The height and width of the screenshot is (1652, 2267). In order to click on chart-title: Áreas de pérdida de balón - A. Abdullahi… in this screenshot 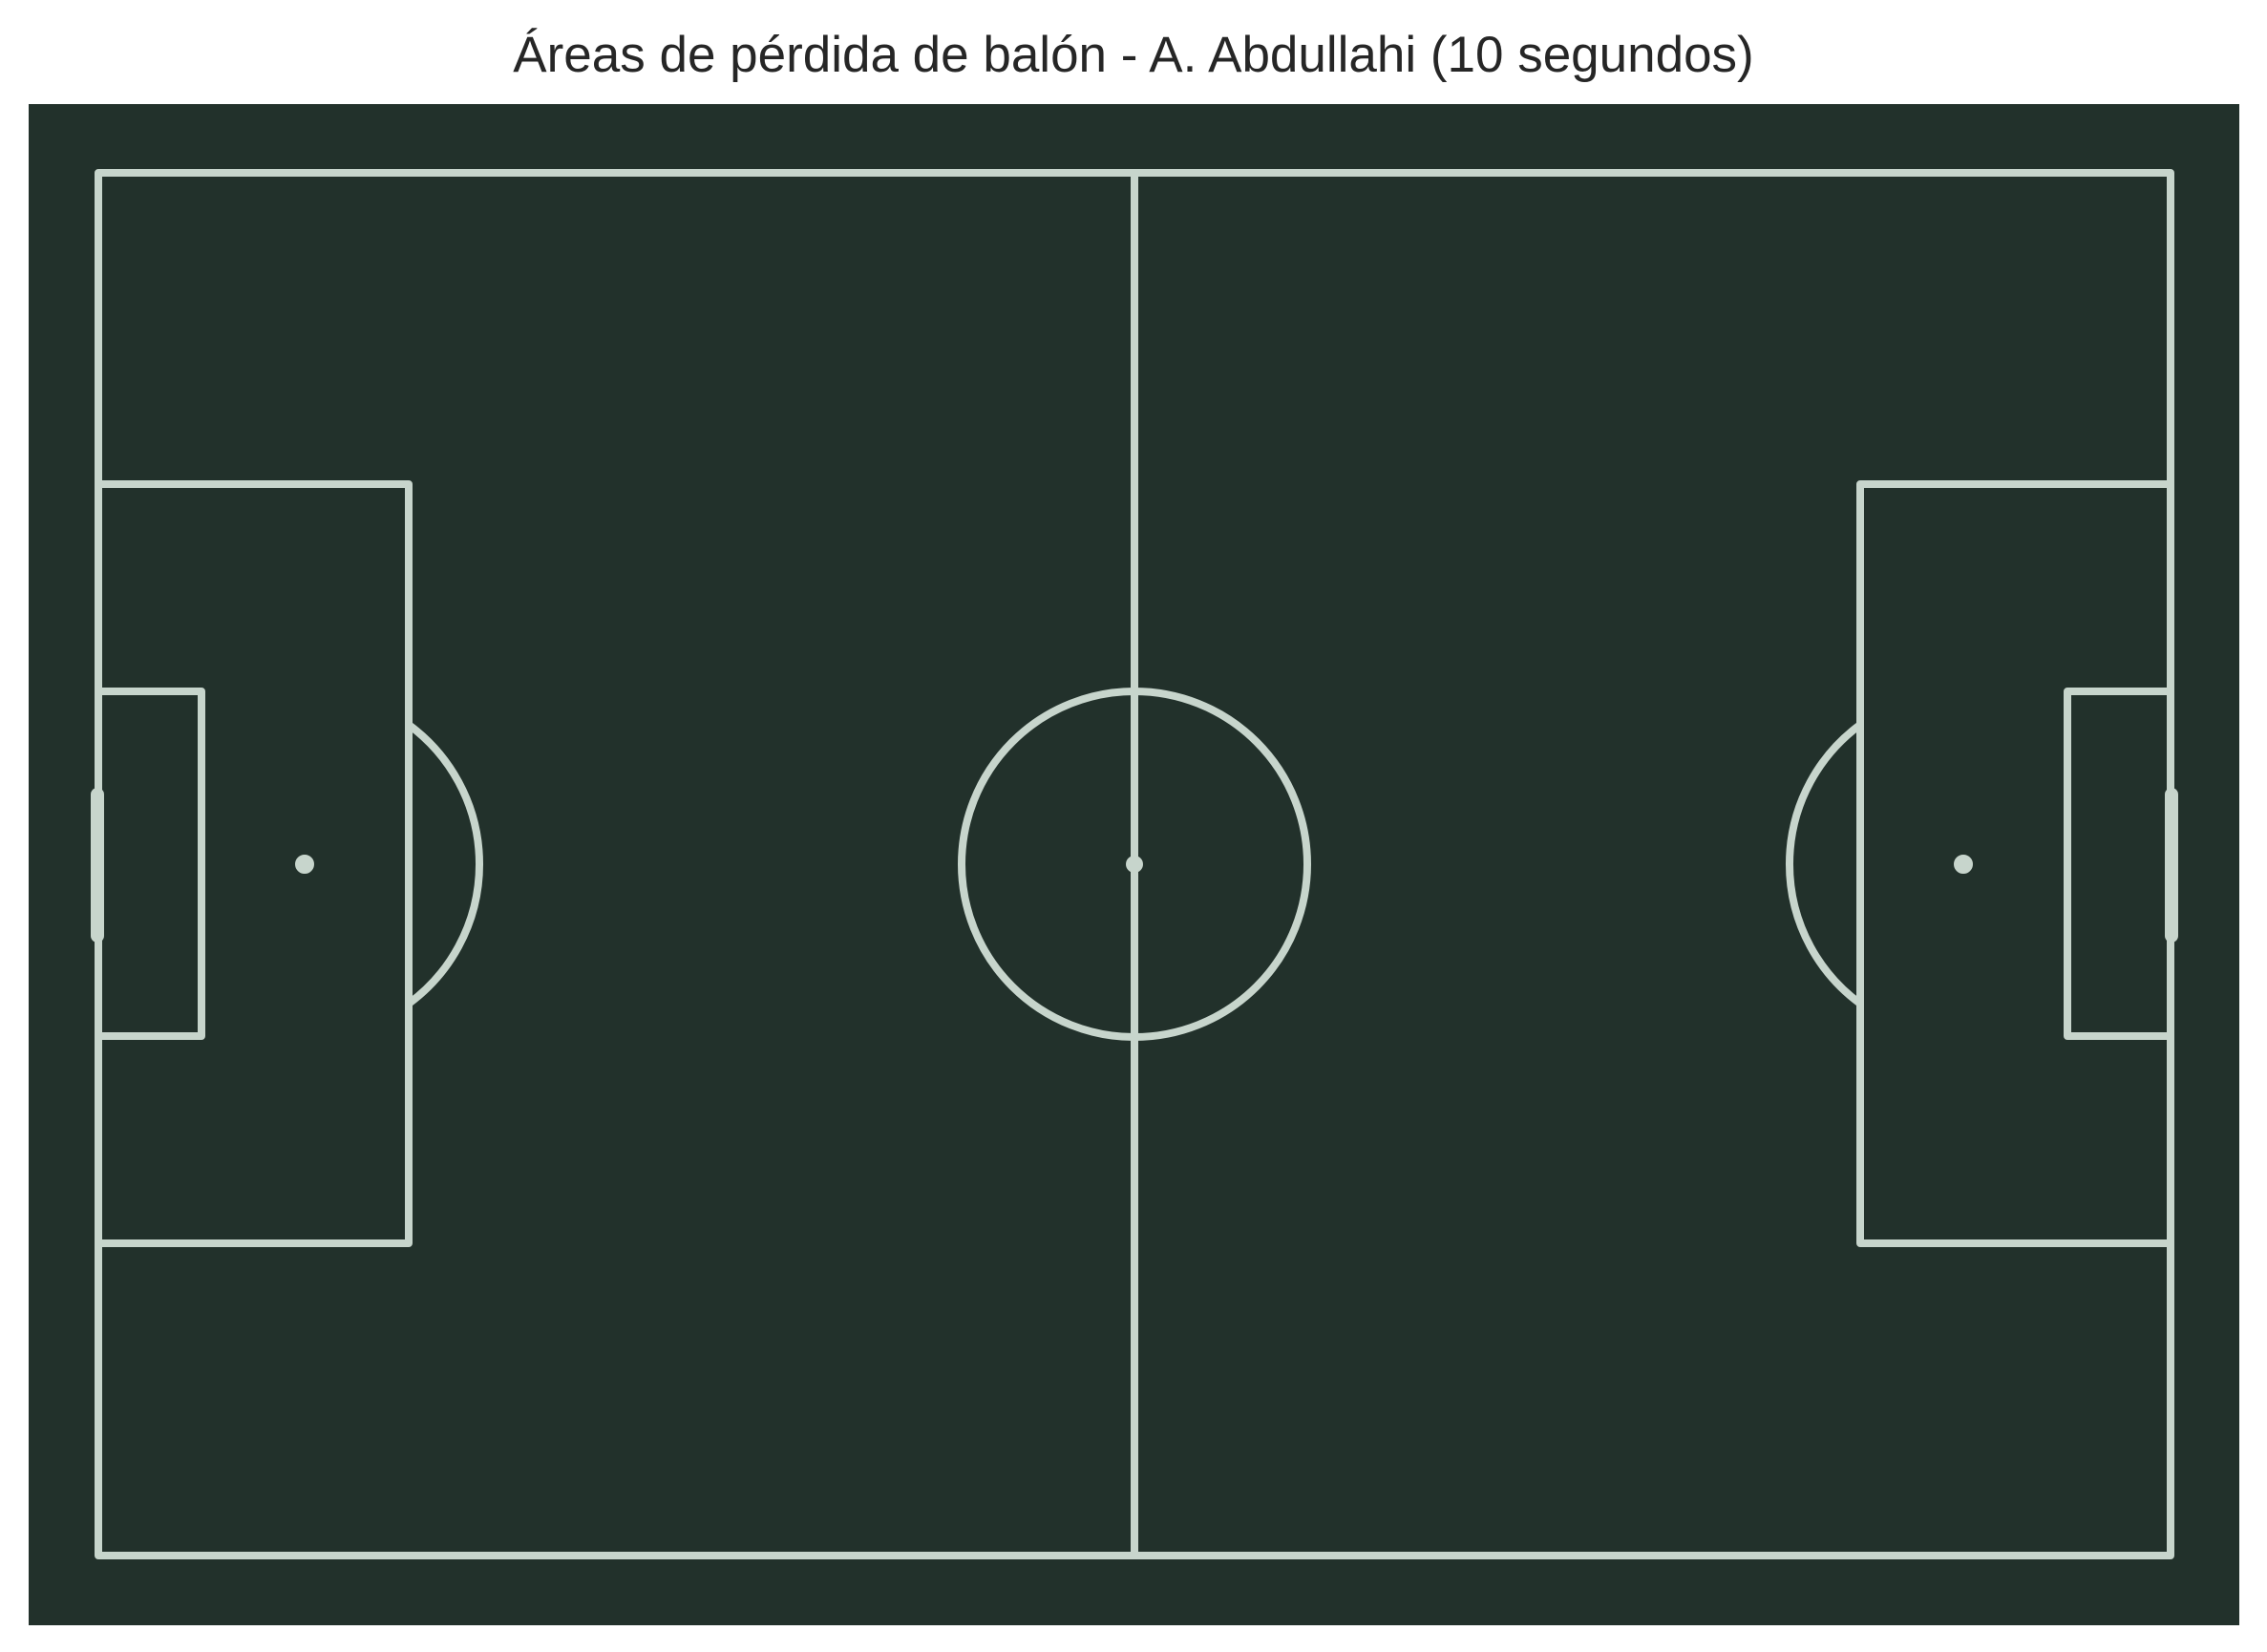, I will do `click(1133, 55)`.